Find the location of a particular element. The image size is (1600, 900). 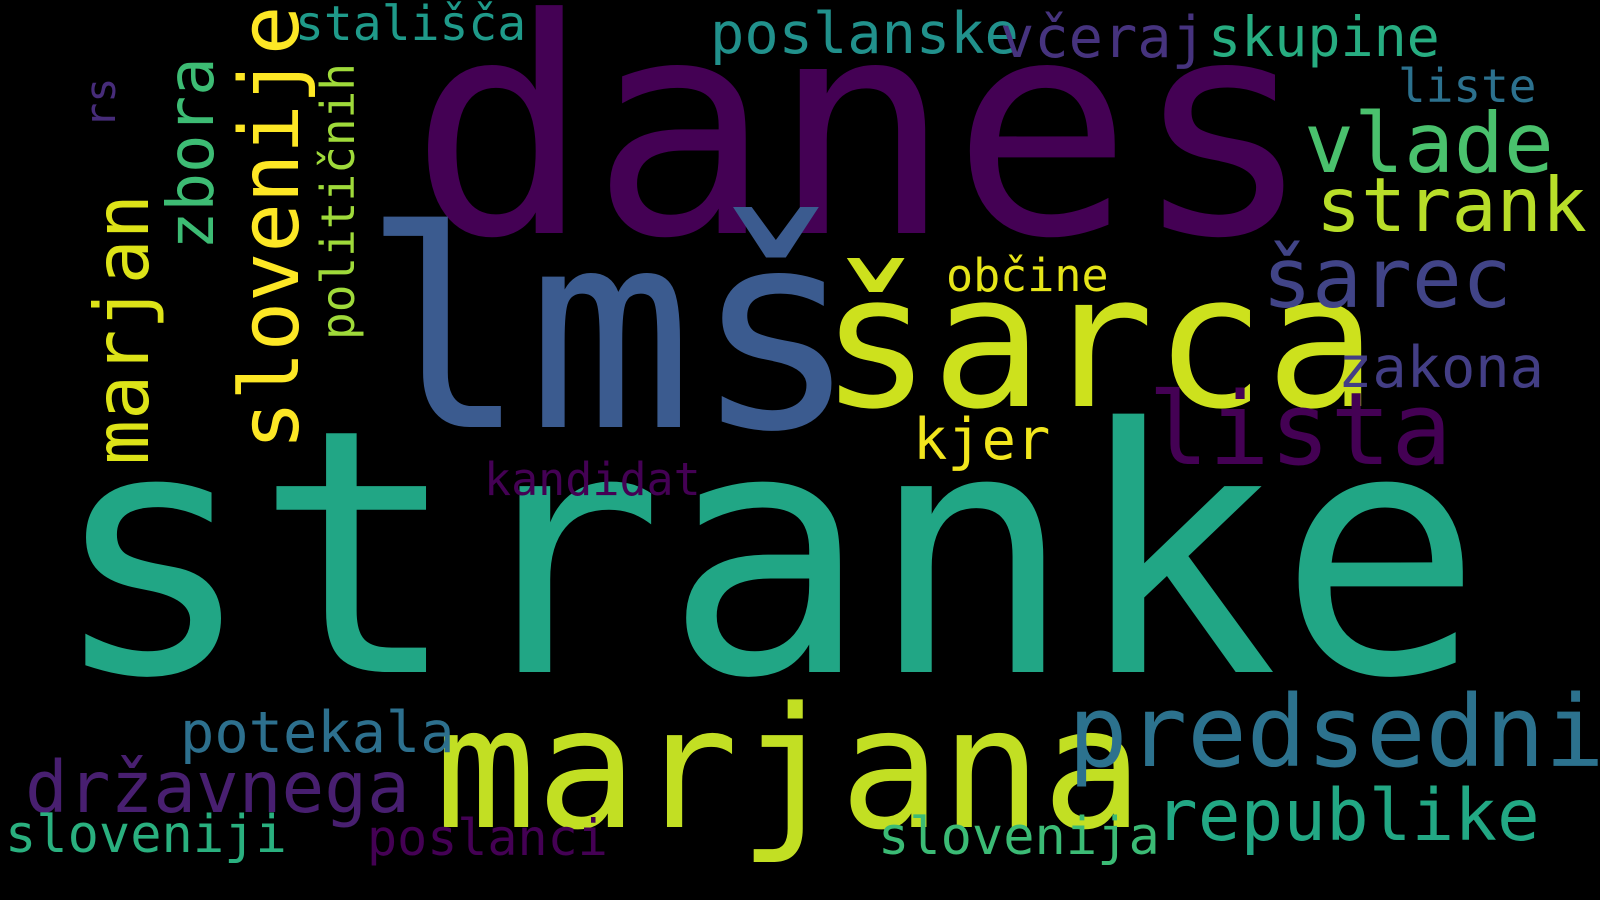

word-slovenija: slovenija is located at coordinates (1019, 837).